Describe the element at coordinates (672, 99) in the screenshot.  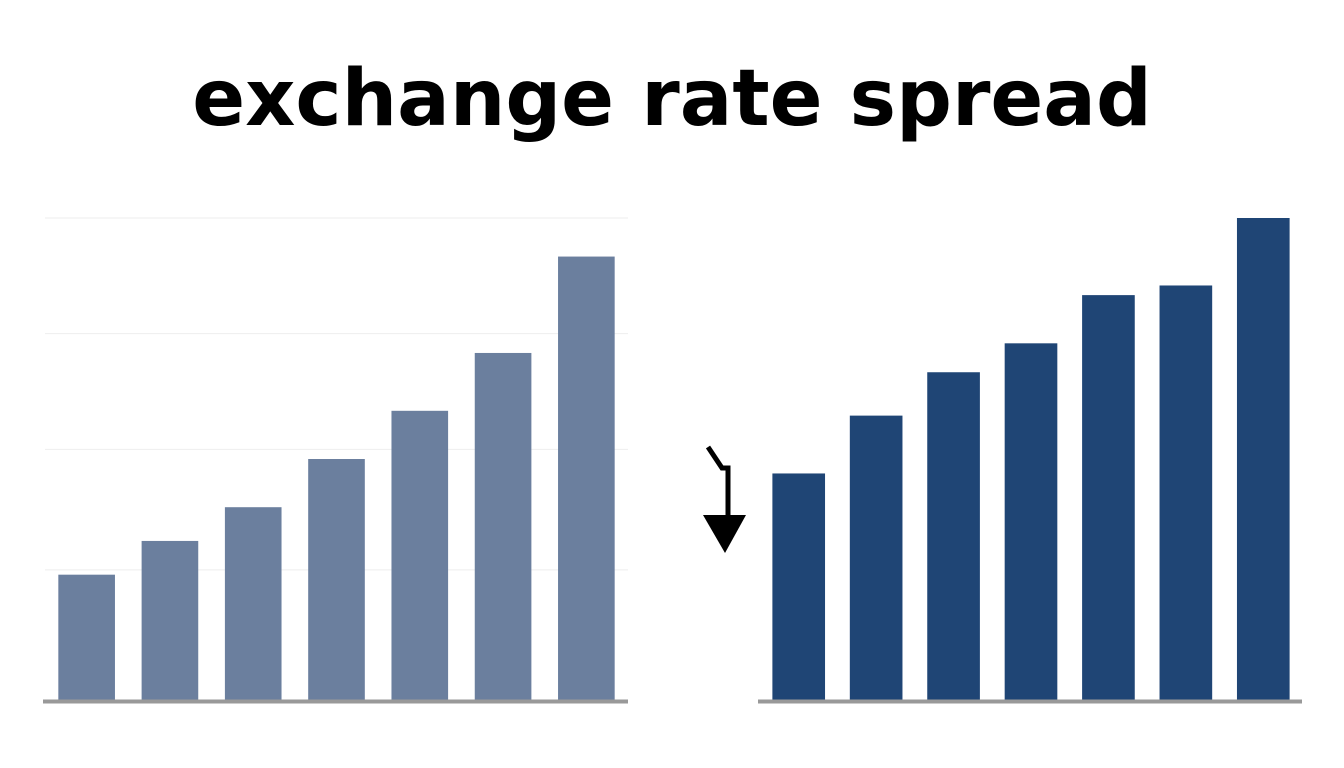
I see `title: exchange rate spread` at that location.